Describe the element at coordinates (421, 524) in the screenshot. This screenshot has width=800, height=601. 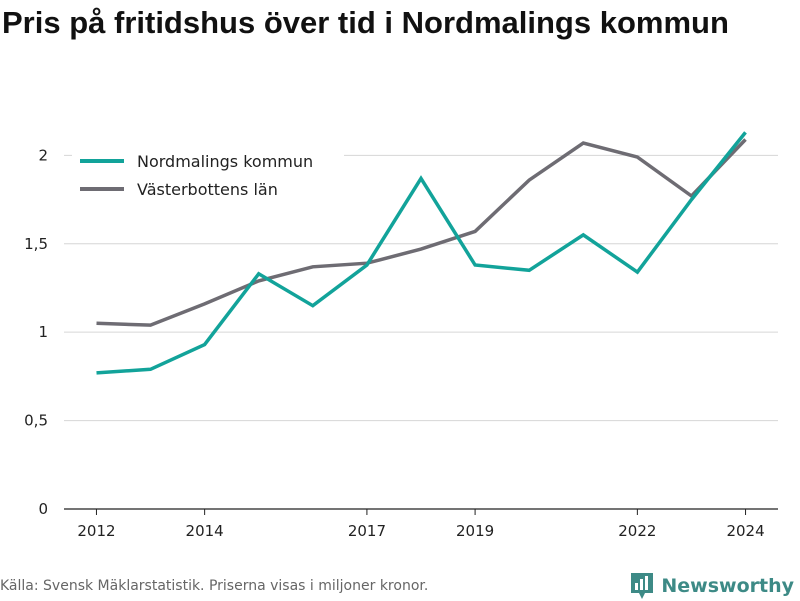
I see `x-axis-ticks: 2012 2014 2017 2019 2022 2024` at that location.